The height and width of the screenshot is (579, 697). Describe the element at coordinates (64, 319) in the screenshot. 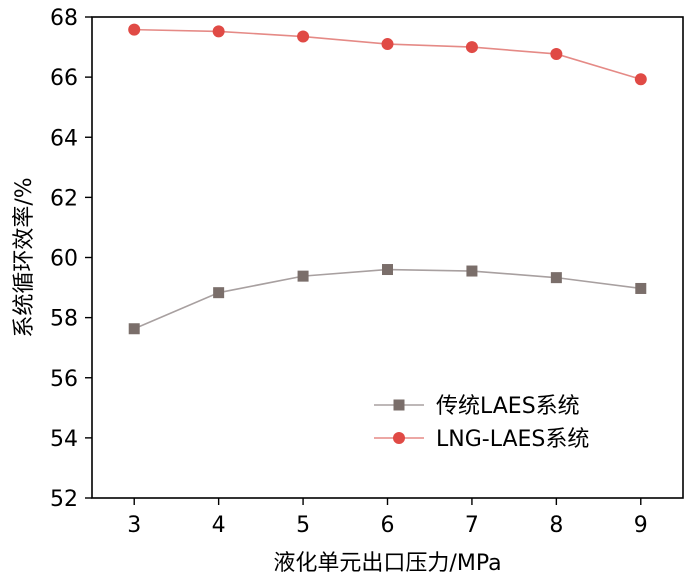

I see `y-tick-label: 58` at that location.